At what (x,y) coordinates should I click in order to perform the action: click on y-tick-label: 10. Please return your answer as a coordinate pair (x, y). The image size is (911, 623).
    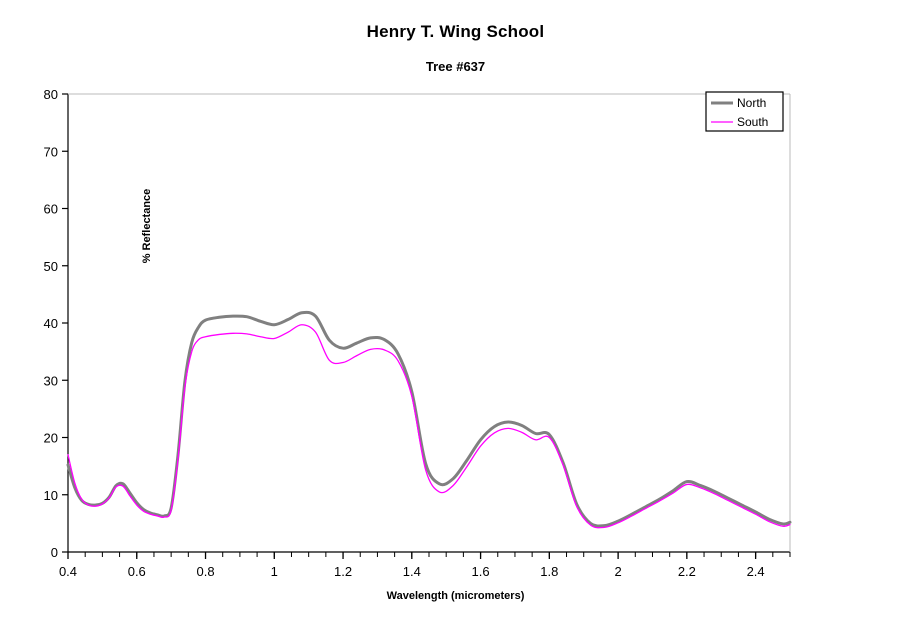
    Looking at the image, I should click on (51, 495).